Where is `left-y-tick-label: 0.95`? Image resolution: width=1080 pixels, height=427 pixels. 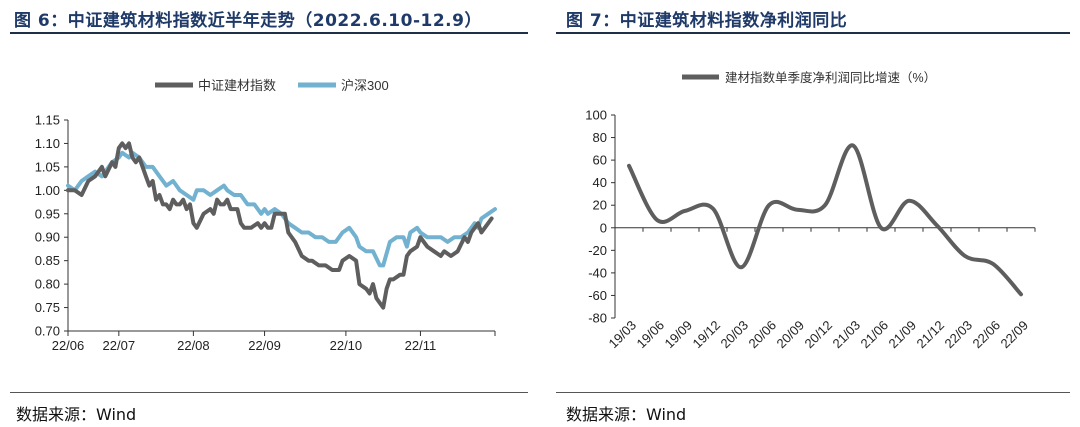
left-y-tick-label: 0.95 is located at coordinates (47, 213).